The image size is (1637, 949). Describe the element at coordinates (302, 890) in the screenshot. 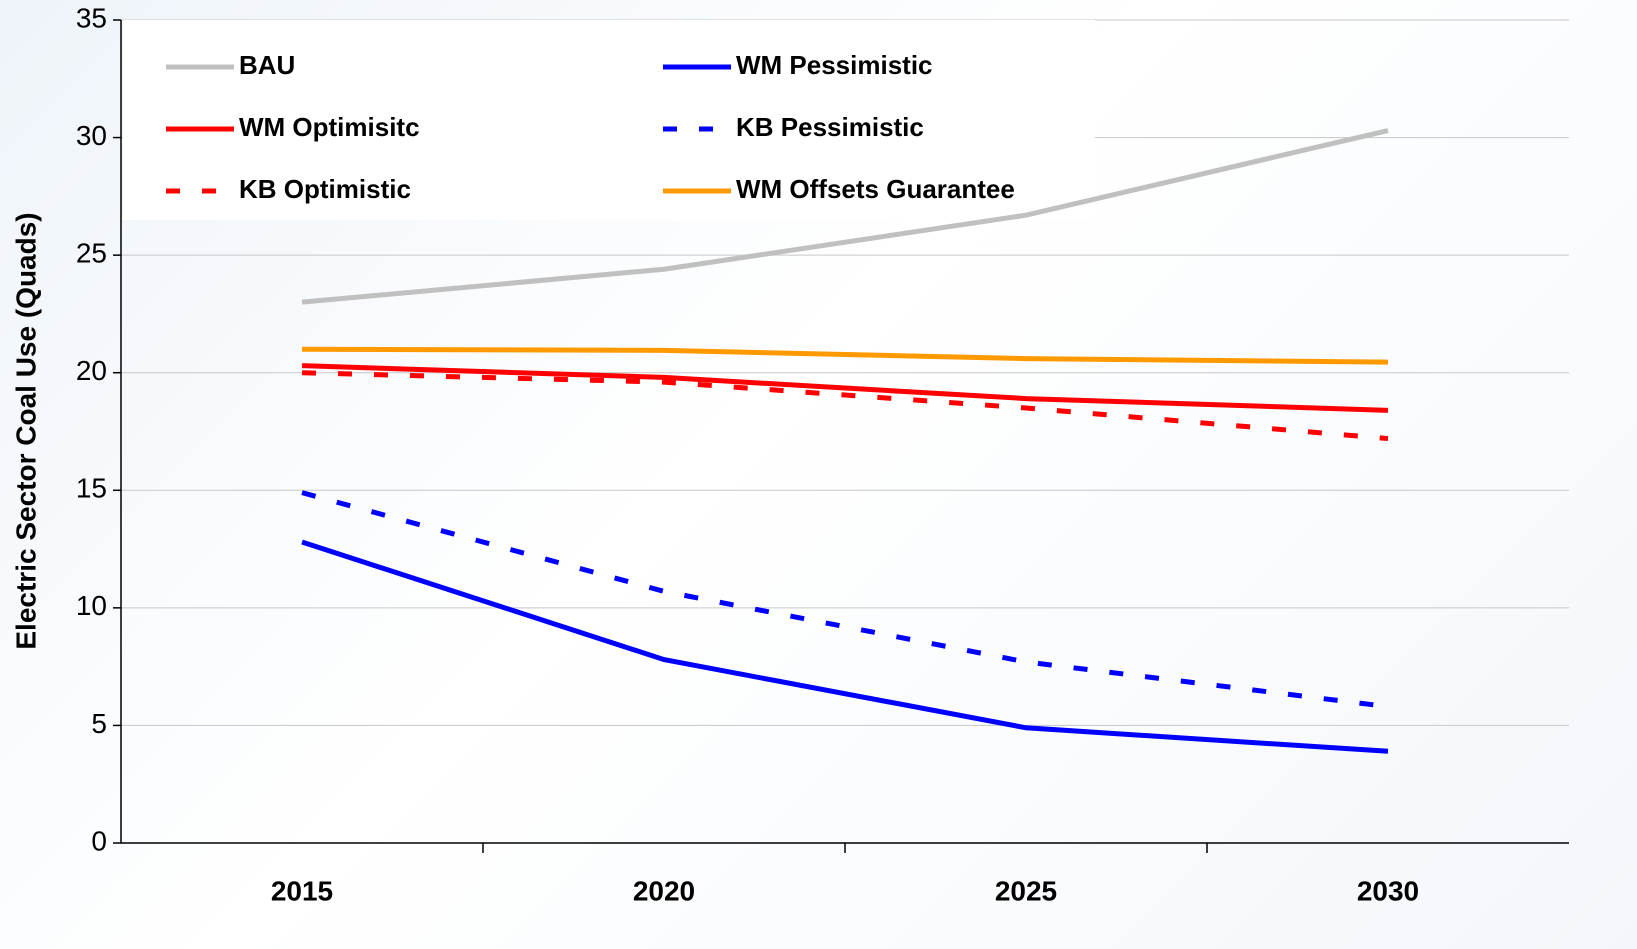

I see `x-tick-label: 2015` at that location.